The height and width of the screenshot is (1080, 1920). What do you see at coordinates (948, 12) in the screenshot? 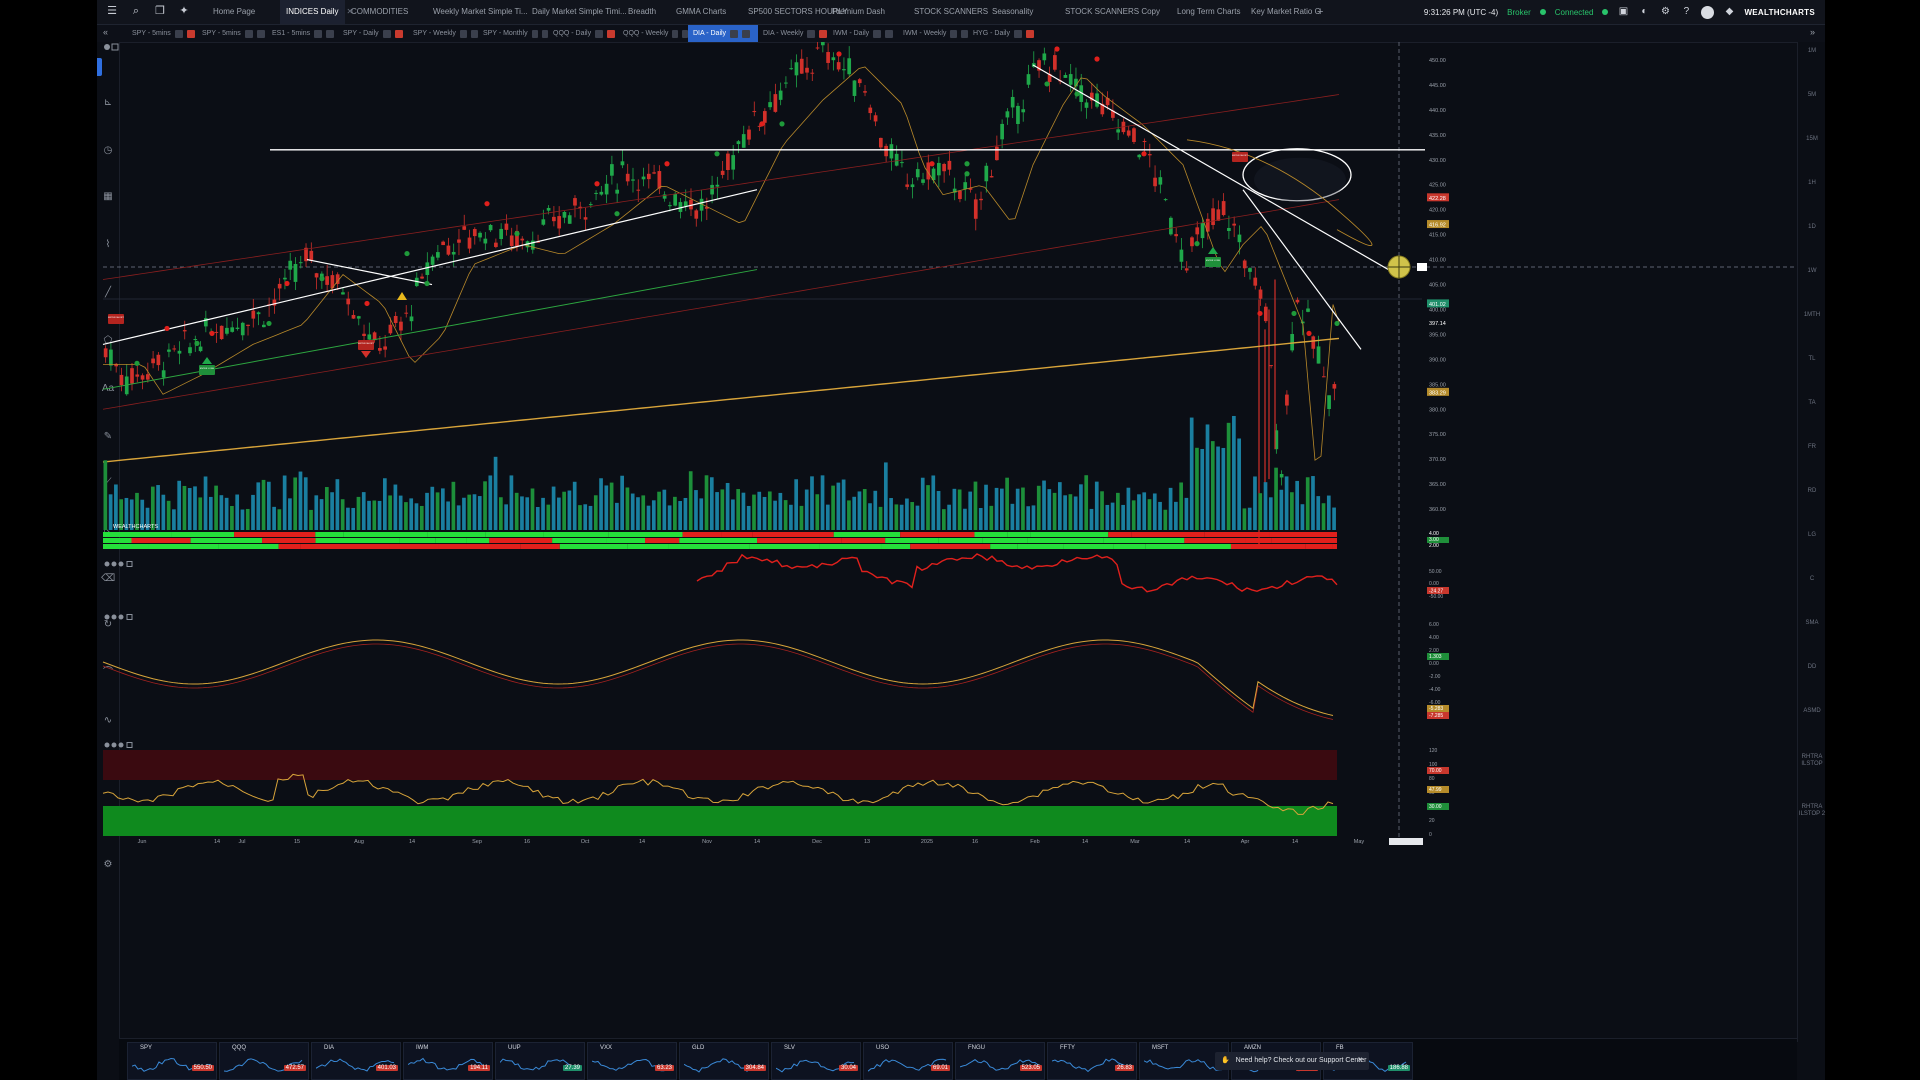
I see `workspace-tab: STOCK SCANNERS` at bounding box center [948, 12].